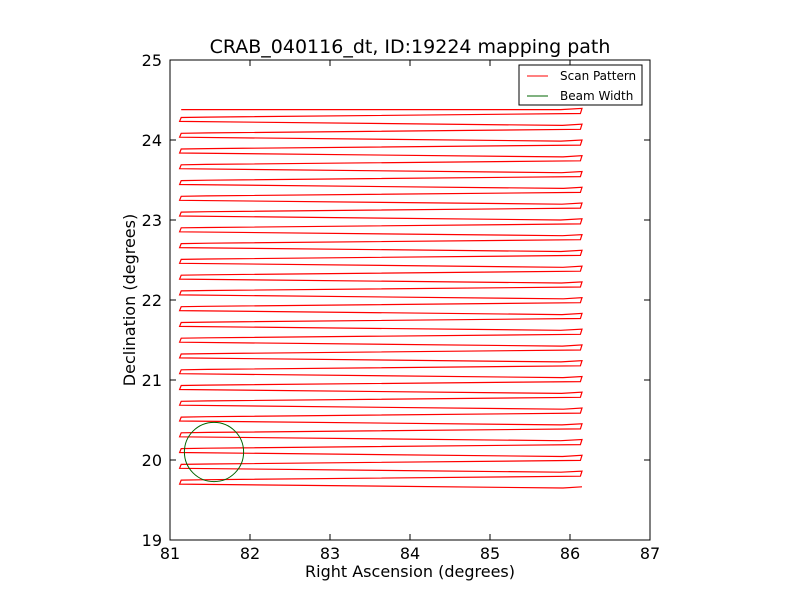 This screenshot has width=800, height=600. What do you see at coordinates (250, 553) in the screenshot?
I see `x-tick-label: 82` at bounding box center [250, 553].